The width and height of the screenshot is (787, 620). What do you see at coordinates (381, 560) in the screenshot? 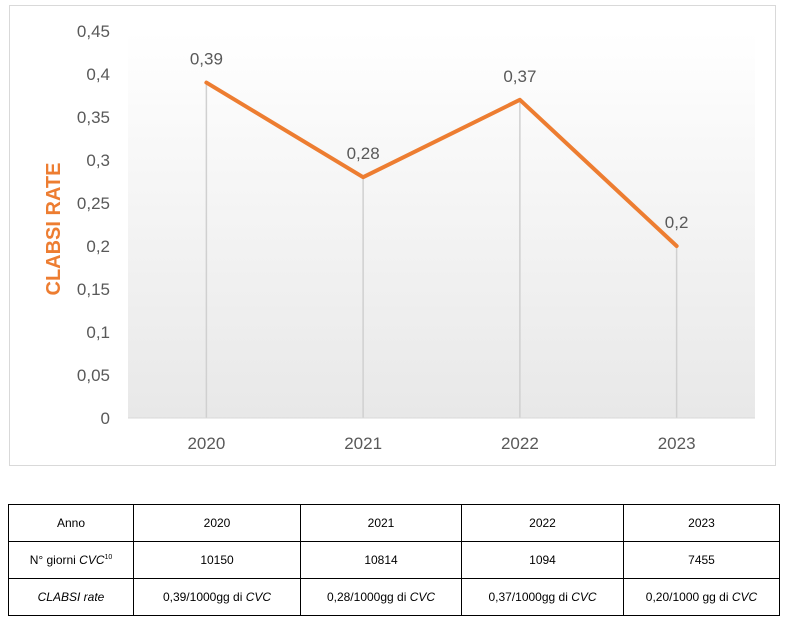
I see `table-cell-days-value: 10814` at bounding box center [381, 560].